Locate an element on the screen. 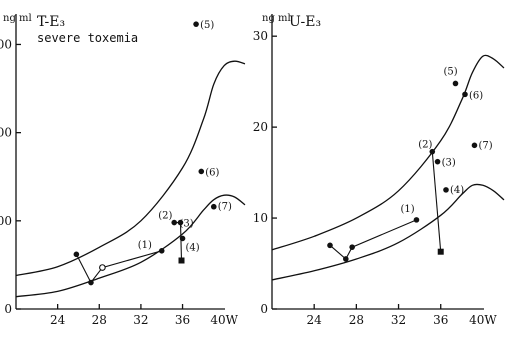  open-point is located at coordinates (102, 267).